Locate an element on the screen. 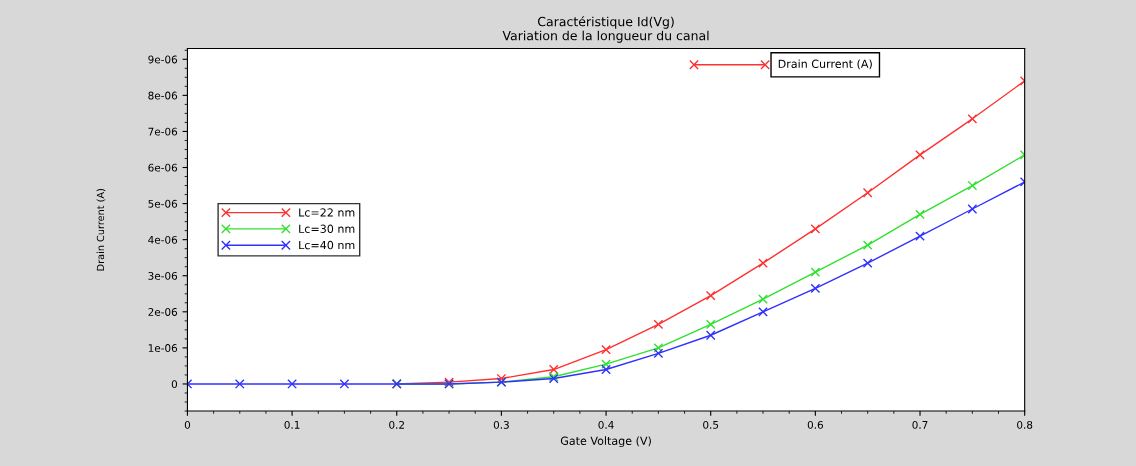 Image resolution: width=1136 pixels, height=466 pixels. legend-label: Lc=30 nm is located at coordinates (327, 228).